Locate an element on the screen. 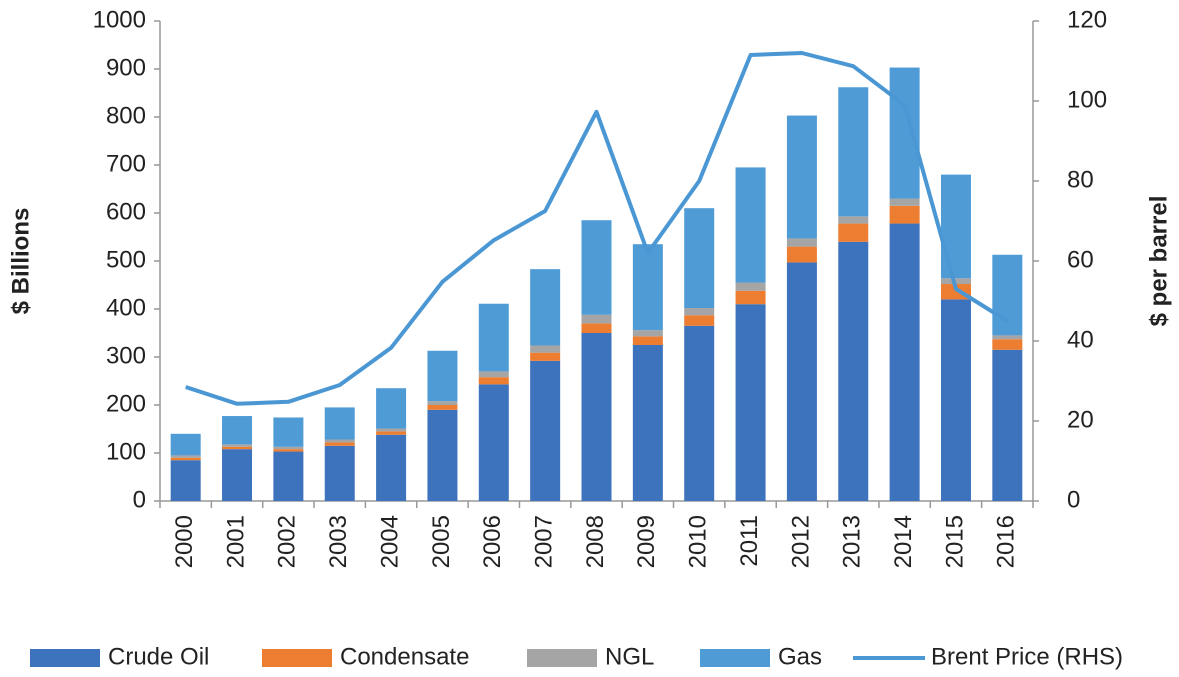 The width and height of the screenshot is (1179, 677). legend-label: Crude Oil is located at coordinates (158, 656).